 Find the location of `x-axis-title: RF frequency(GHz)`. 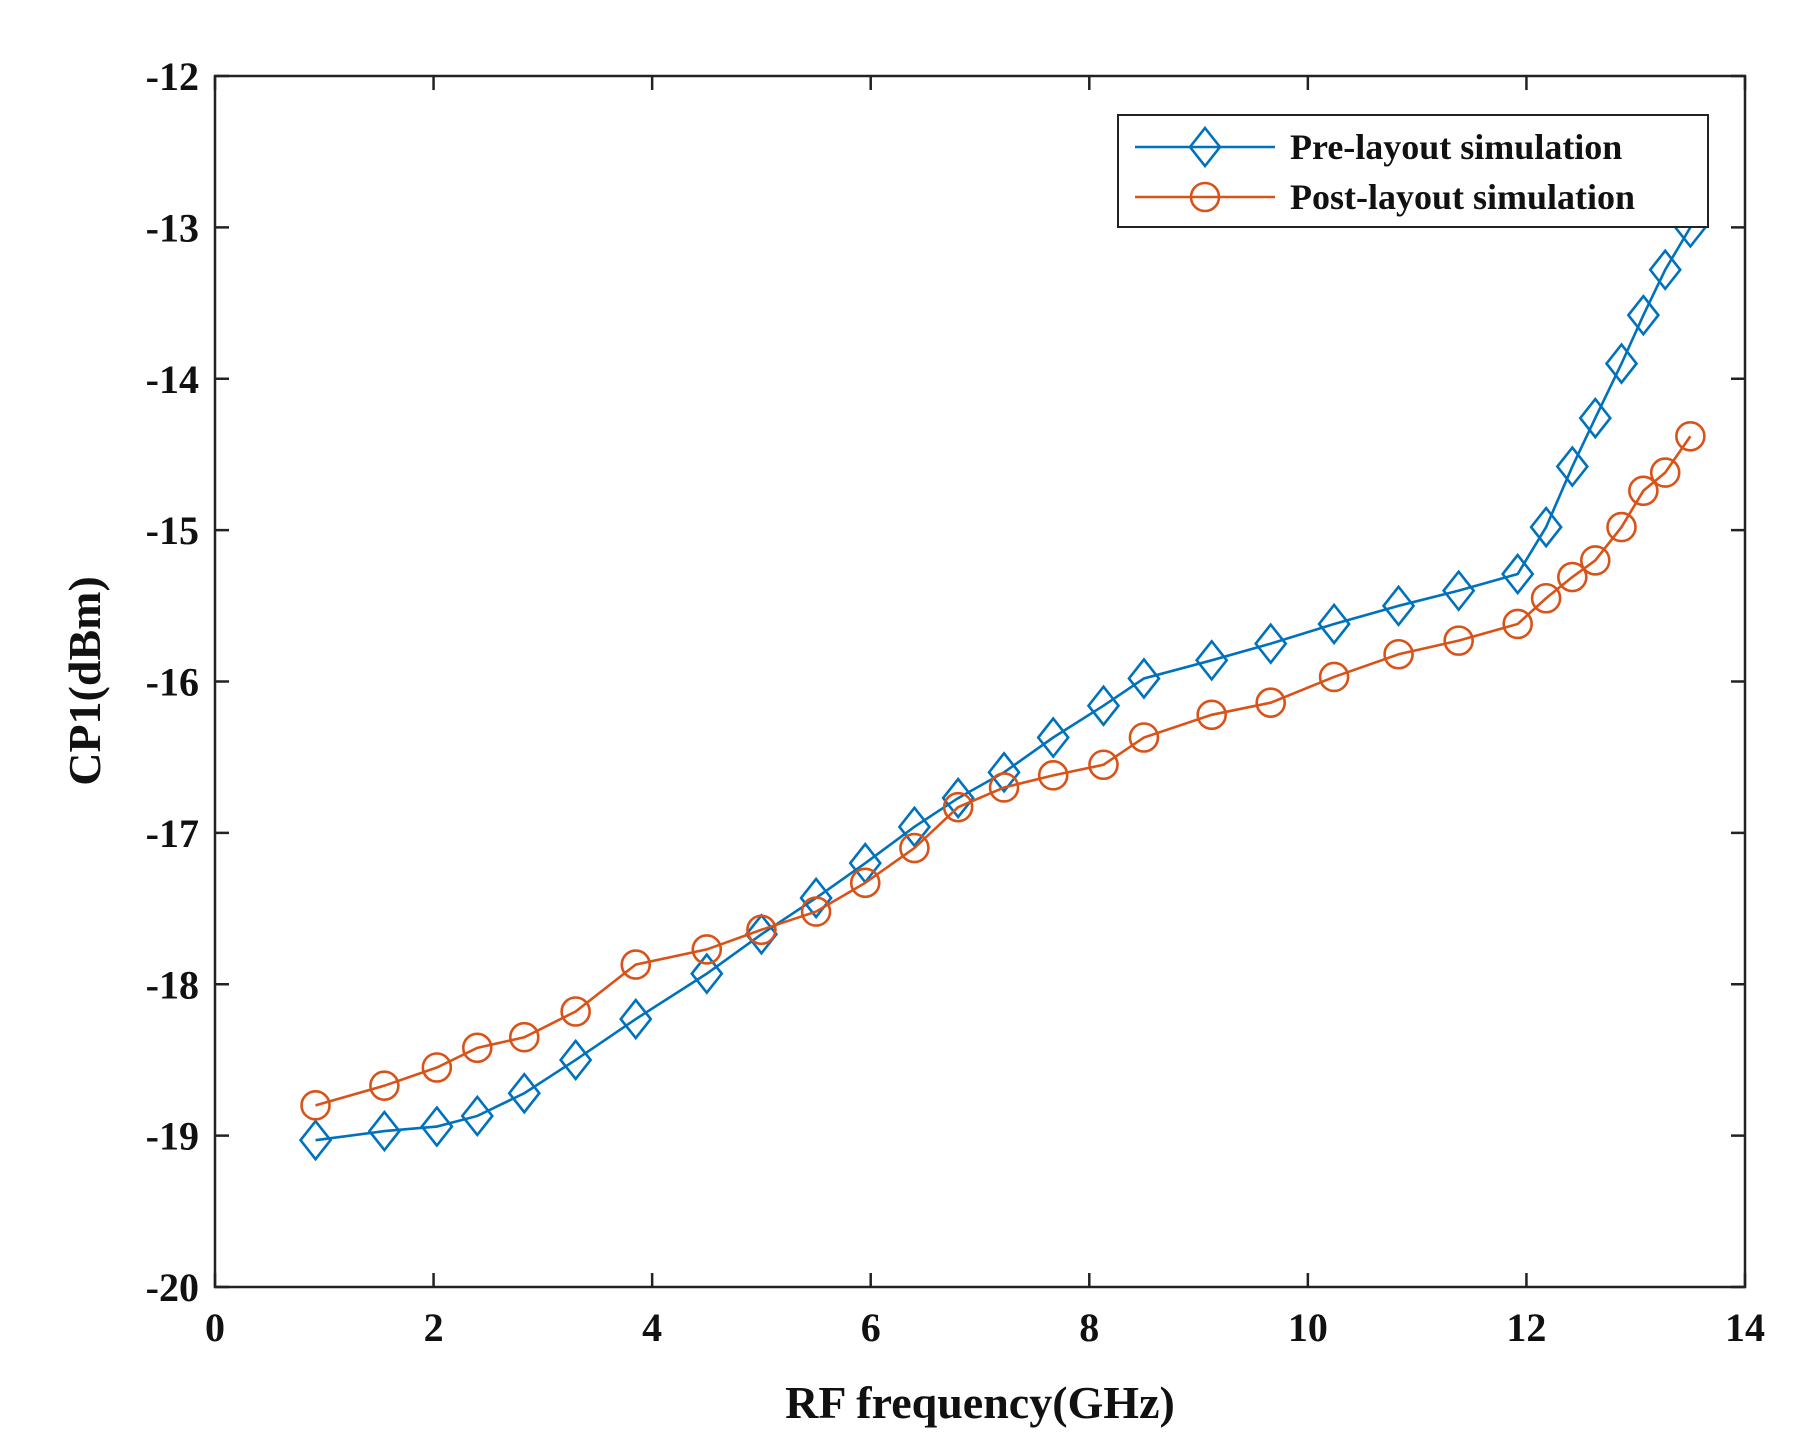

x-axis-title: RF frequency(GHz) is located at coordinates (980, 1402).